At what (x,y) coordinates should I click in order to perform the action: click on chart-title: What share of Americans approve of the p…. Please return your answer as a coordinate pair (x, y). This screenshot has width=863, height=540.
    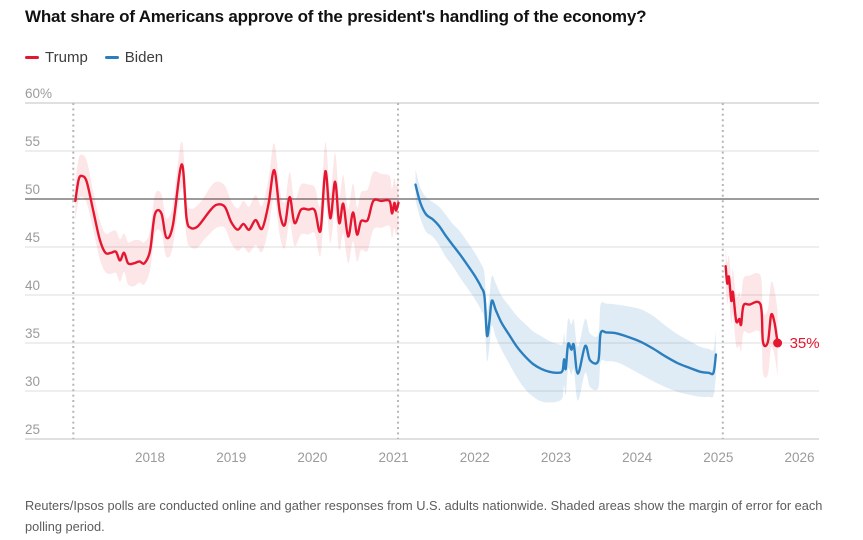
    Looking at the image, I should click on (336, 16).